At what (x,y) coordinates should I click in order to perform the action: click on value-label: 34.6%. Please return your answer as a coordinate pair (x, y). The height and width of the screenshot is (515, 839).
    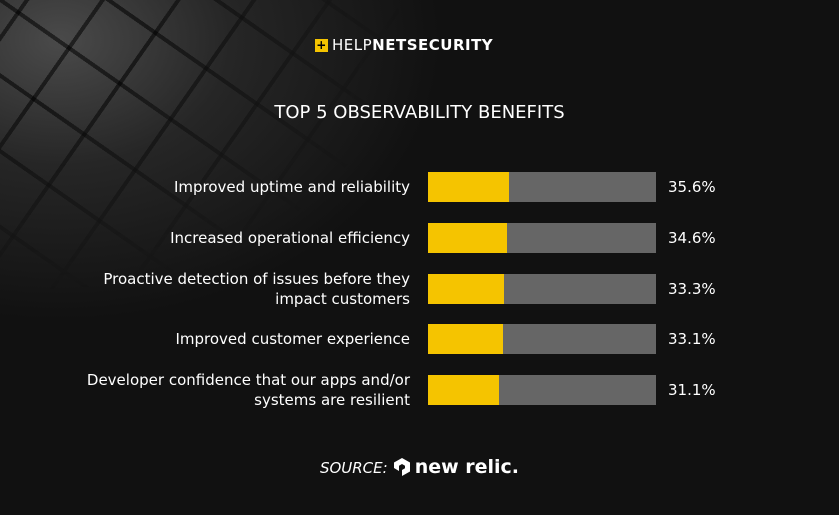
    Looking at the image, I should click on (692, 237).